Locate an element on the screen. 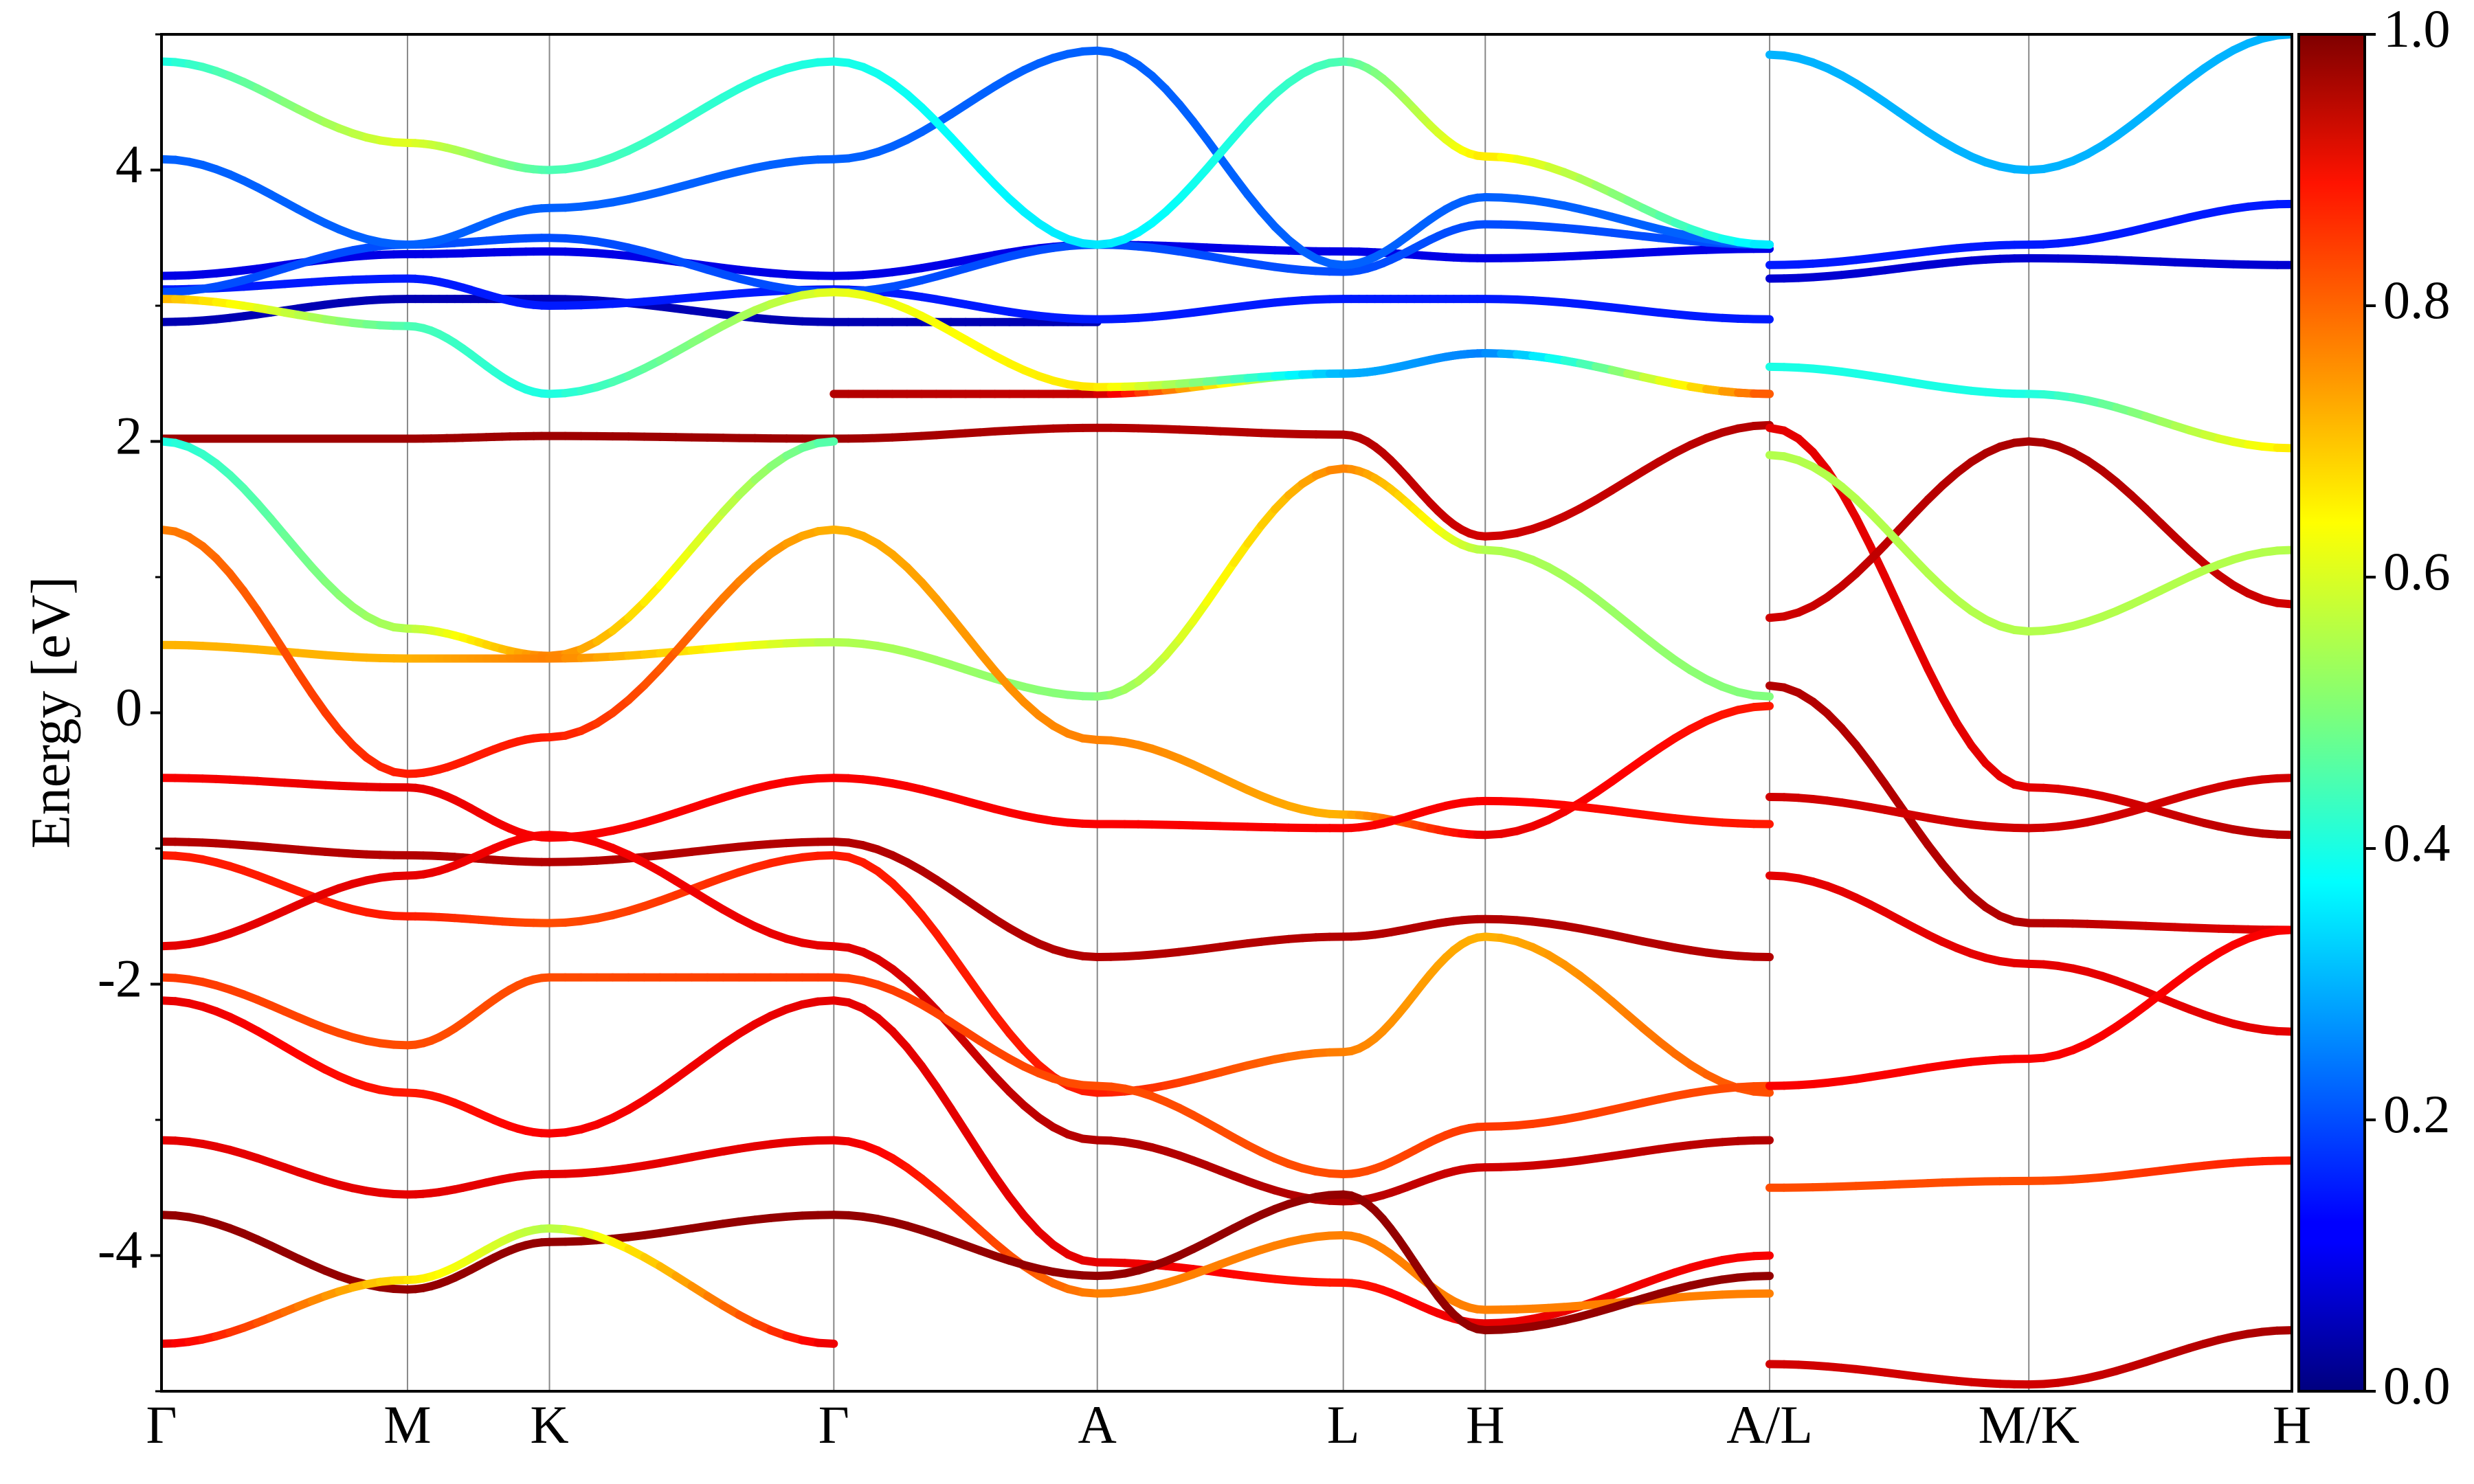  x-tick-label: M/K is located at coordinates (2029, 1424).